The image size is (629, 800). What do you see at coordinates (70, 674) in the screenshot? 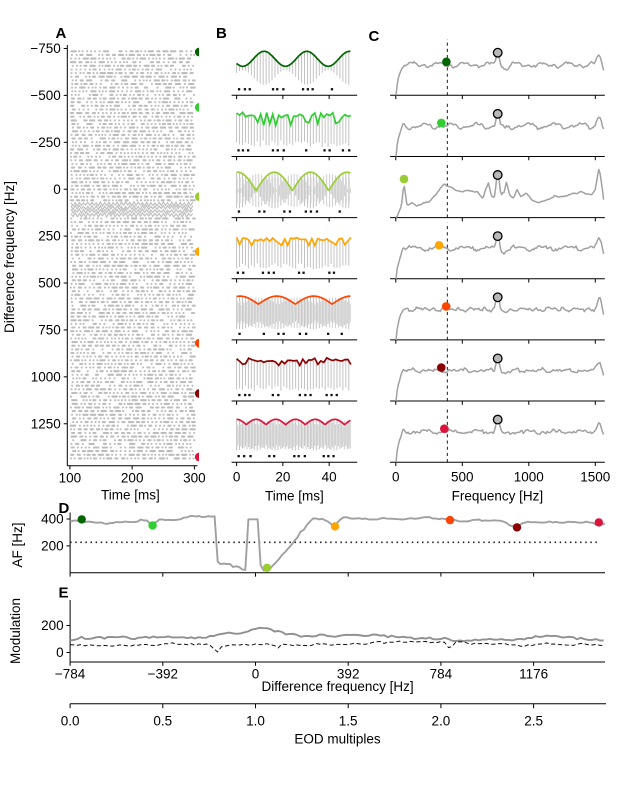
I see `svg-text: −784` at bounding box center [70, 674].